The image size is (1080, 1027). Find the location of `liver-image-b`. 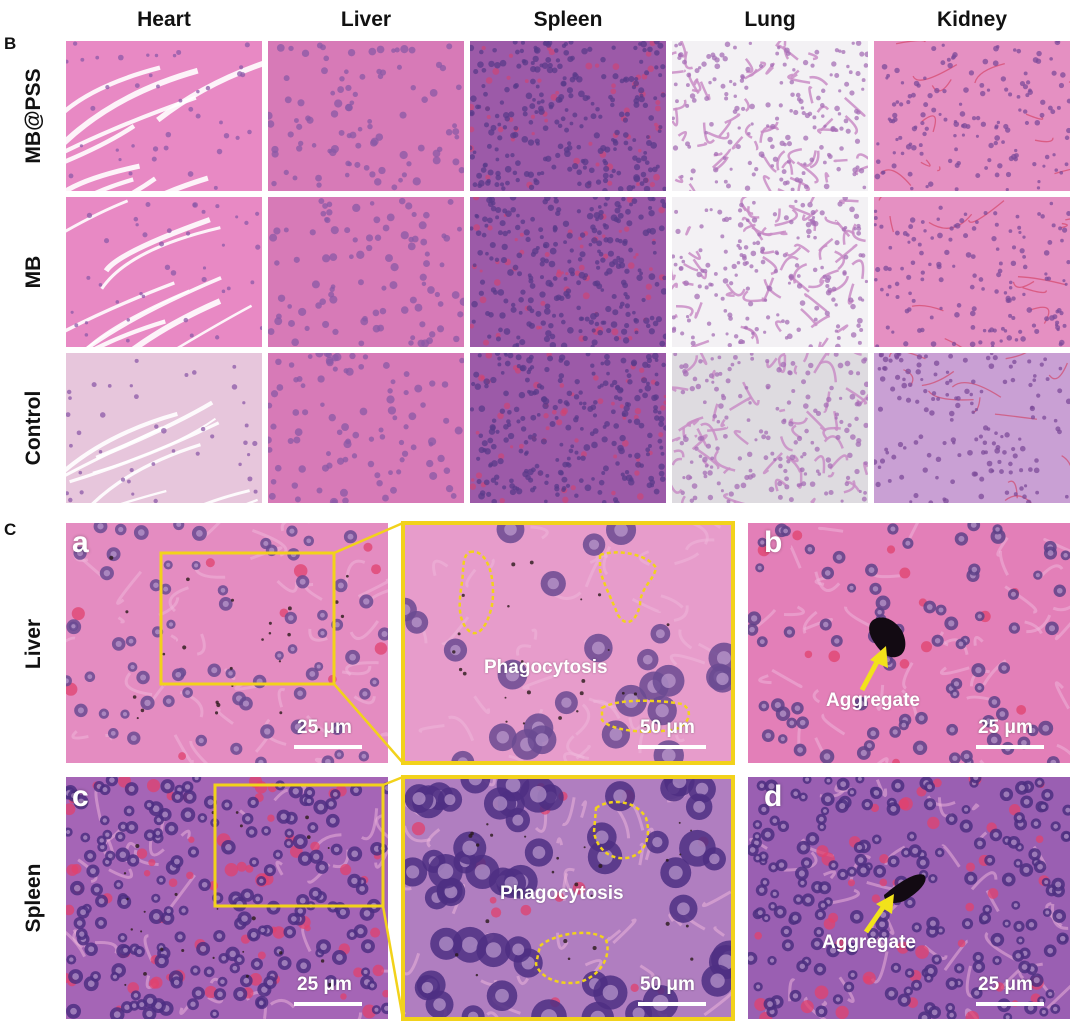

liver-image-b is located at coordinates (909, 643).